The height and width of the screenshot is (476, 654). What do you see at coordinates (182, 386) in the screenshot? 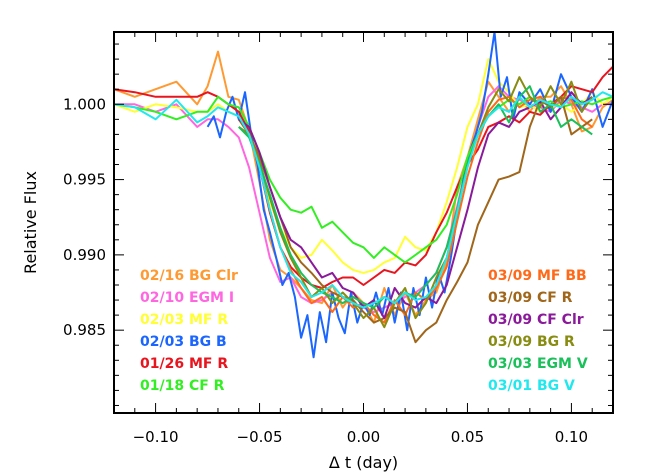
I see `legend-entry: 01/18 CF R` at bounding box center [182, 386].